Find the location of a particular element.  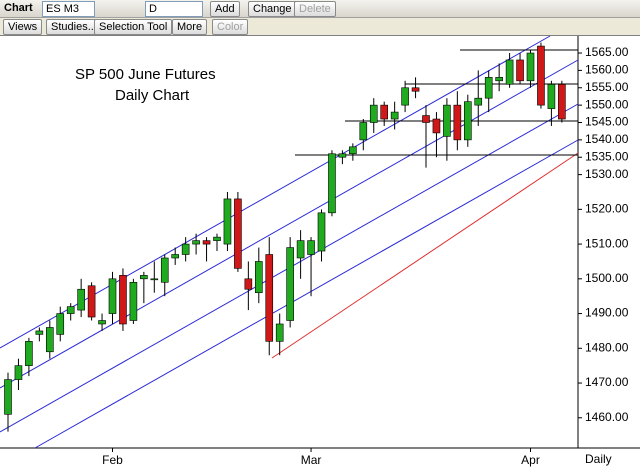

annotation: SP 500 June Futures is located at coordinates (145, 74).